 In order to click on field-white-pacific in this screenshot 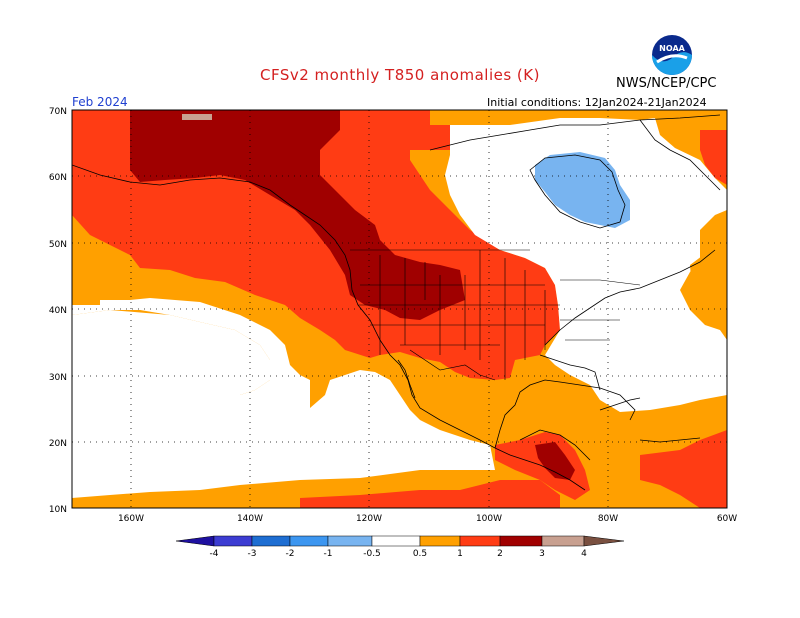, I will do `click(191, 353)`.